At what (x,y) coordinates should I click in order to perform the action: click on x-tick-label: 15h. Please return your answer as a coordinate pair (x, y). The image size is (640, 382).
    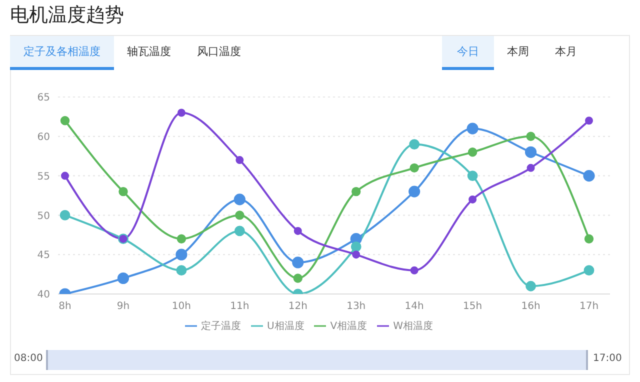
    Looking at the image, I should click on (472, 306).